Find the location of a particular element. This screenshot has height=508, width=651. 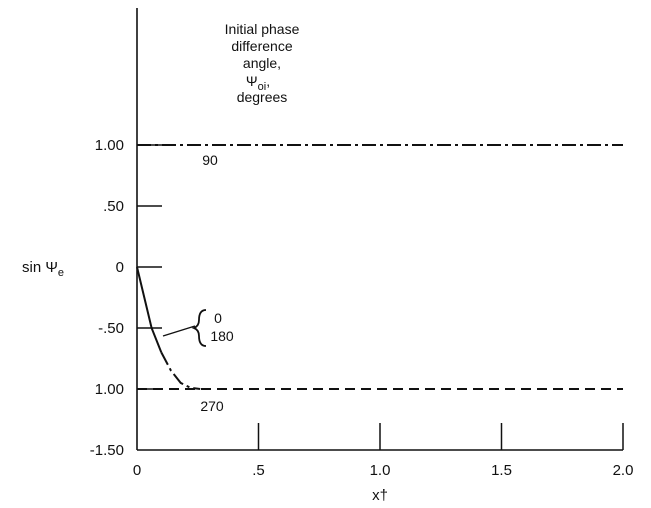

y-tick-label-2: 0 is located at coordinates (120, 267).